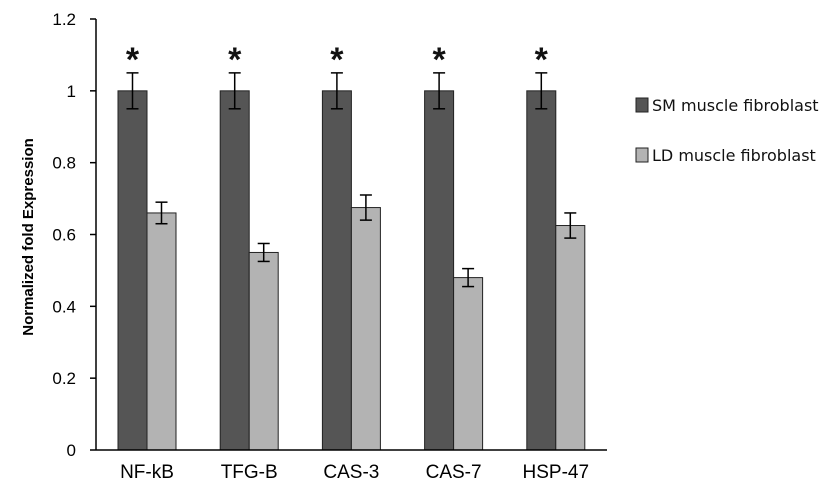 The height and width of the screenshot is (493, 827). Describe the element at coordinates (64, 235) in the screenshot. I see `y-tick-label: 0.6` at that location.